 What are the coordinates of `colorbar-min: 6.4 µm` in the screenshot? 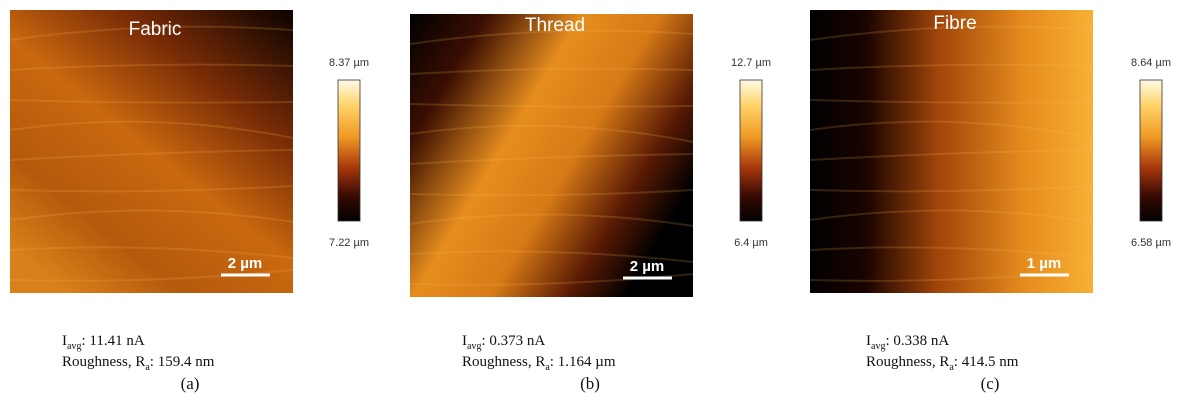 It's located at (751, 243).